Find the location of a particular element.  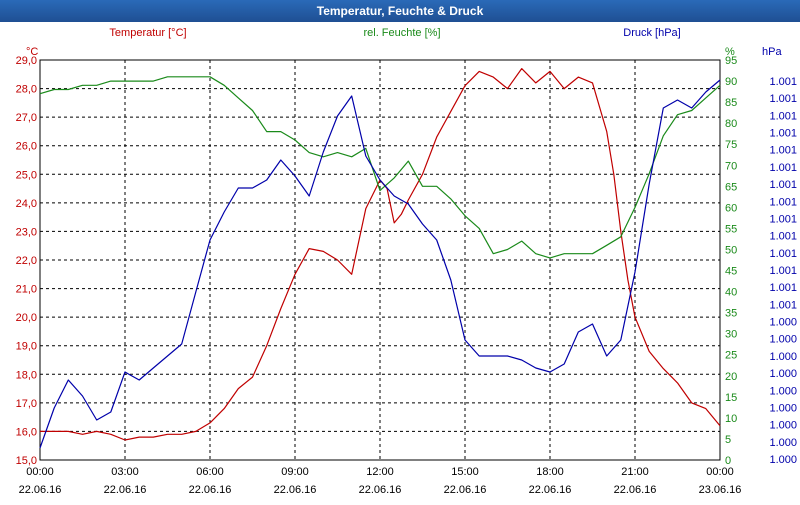

pressure-unit: hPa is located at coordinates (772, 52).